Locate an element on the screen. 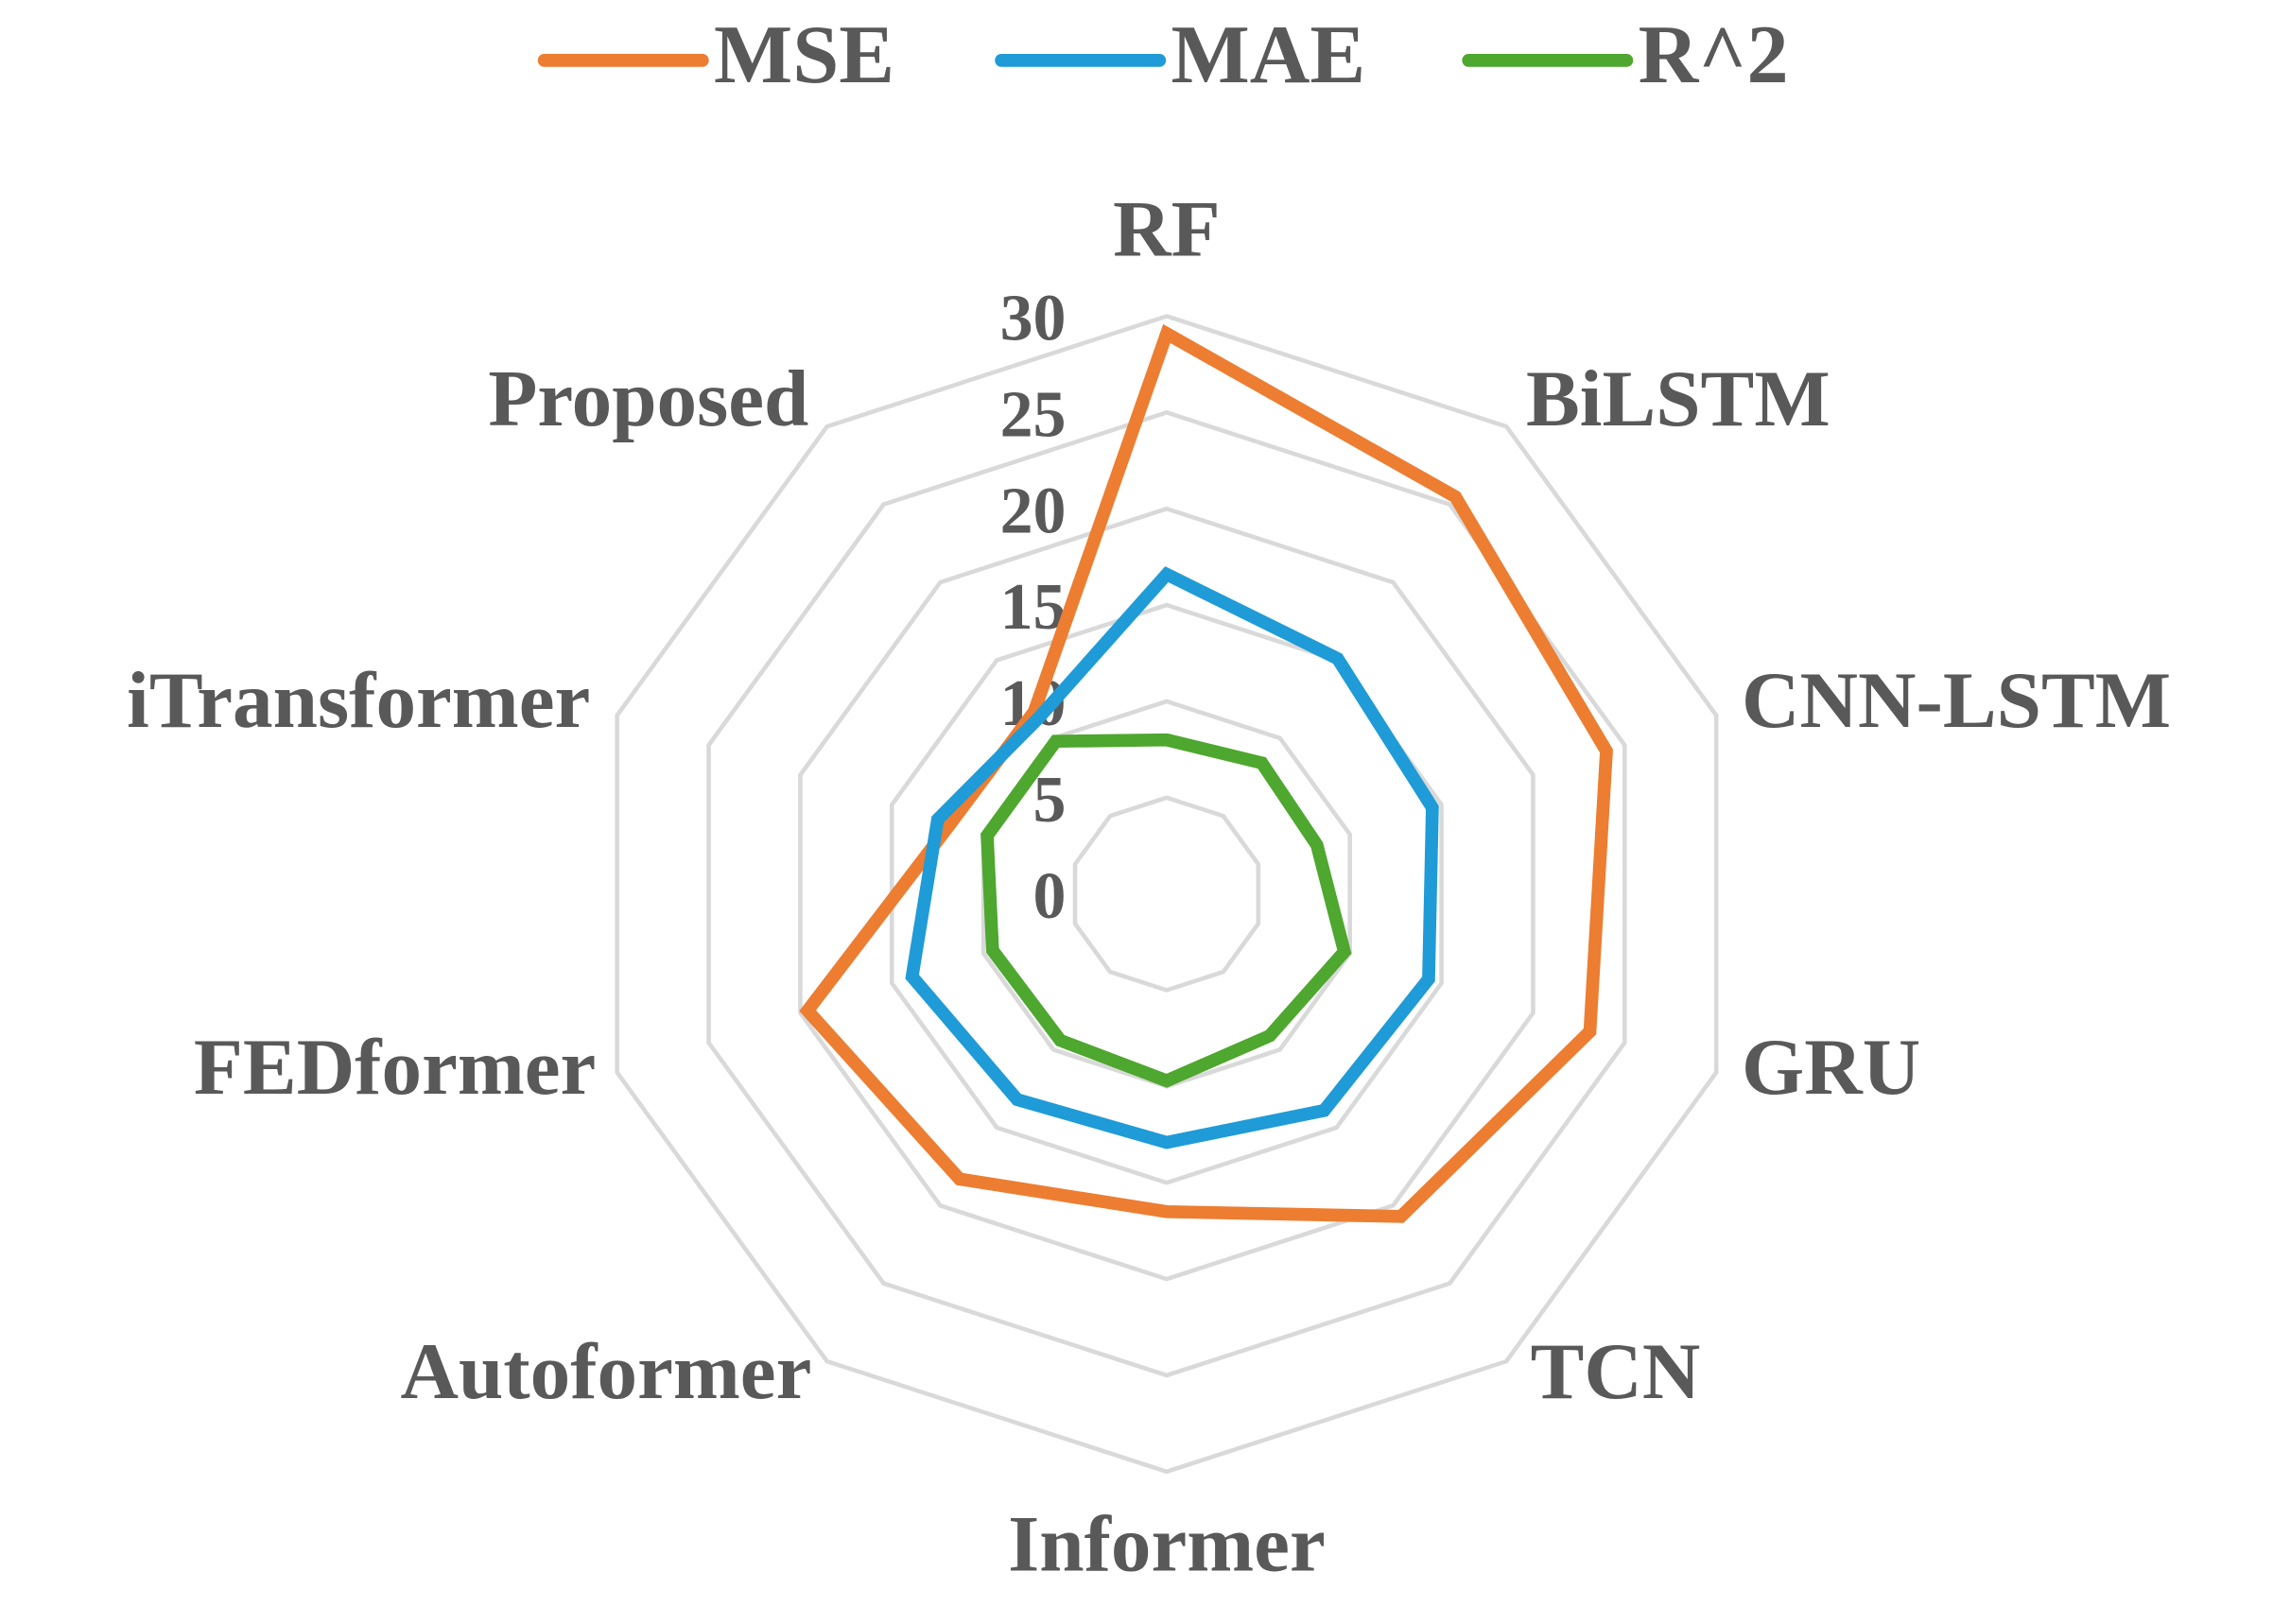 This screenshot has height=1624, width=2273. grid-ring is located at coordinates (1166, 894).